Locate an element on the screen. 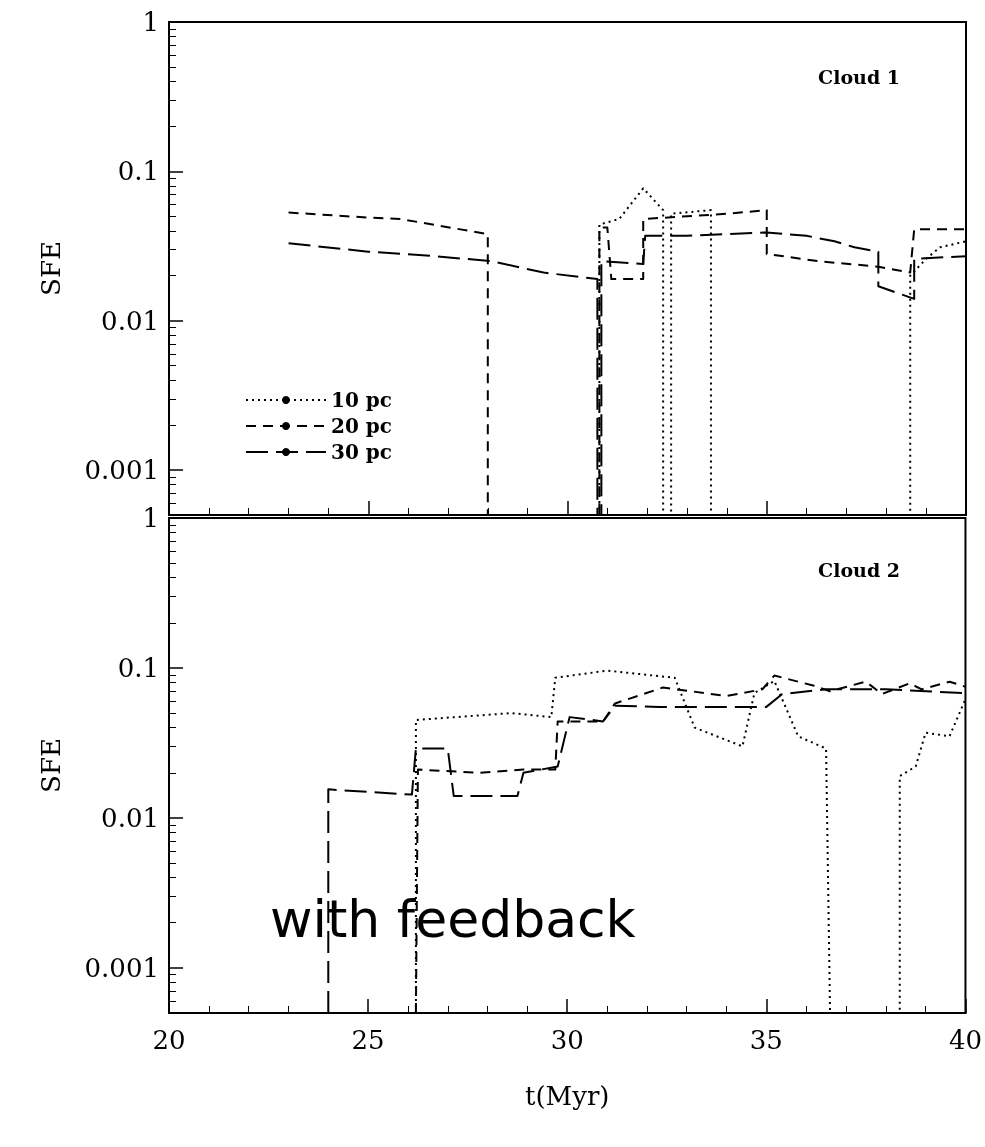 This screenshot has height=1147, width=985. text: Cloud 2 is located at coordinates (859, 569).